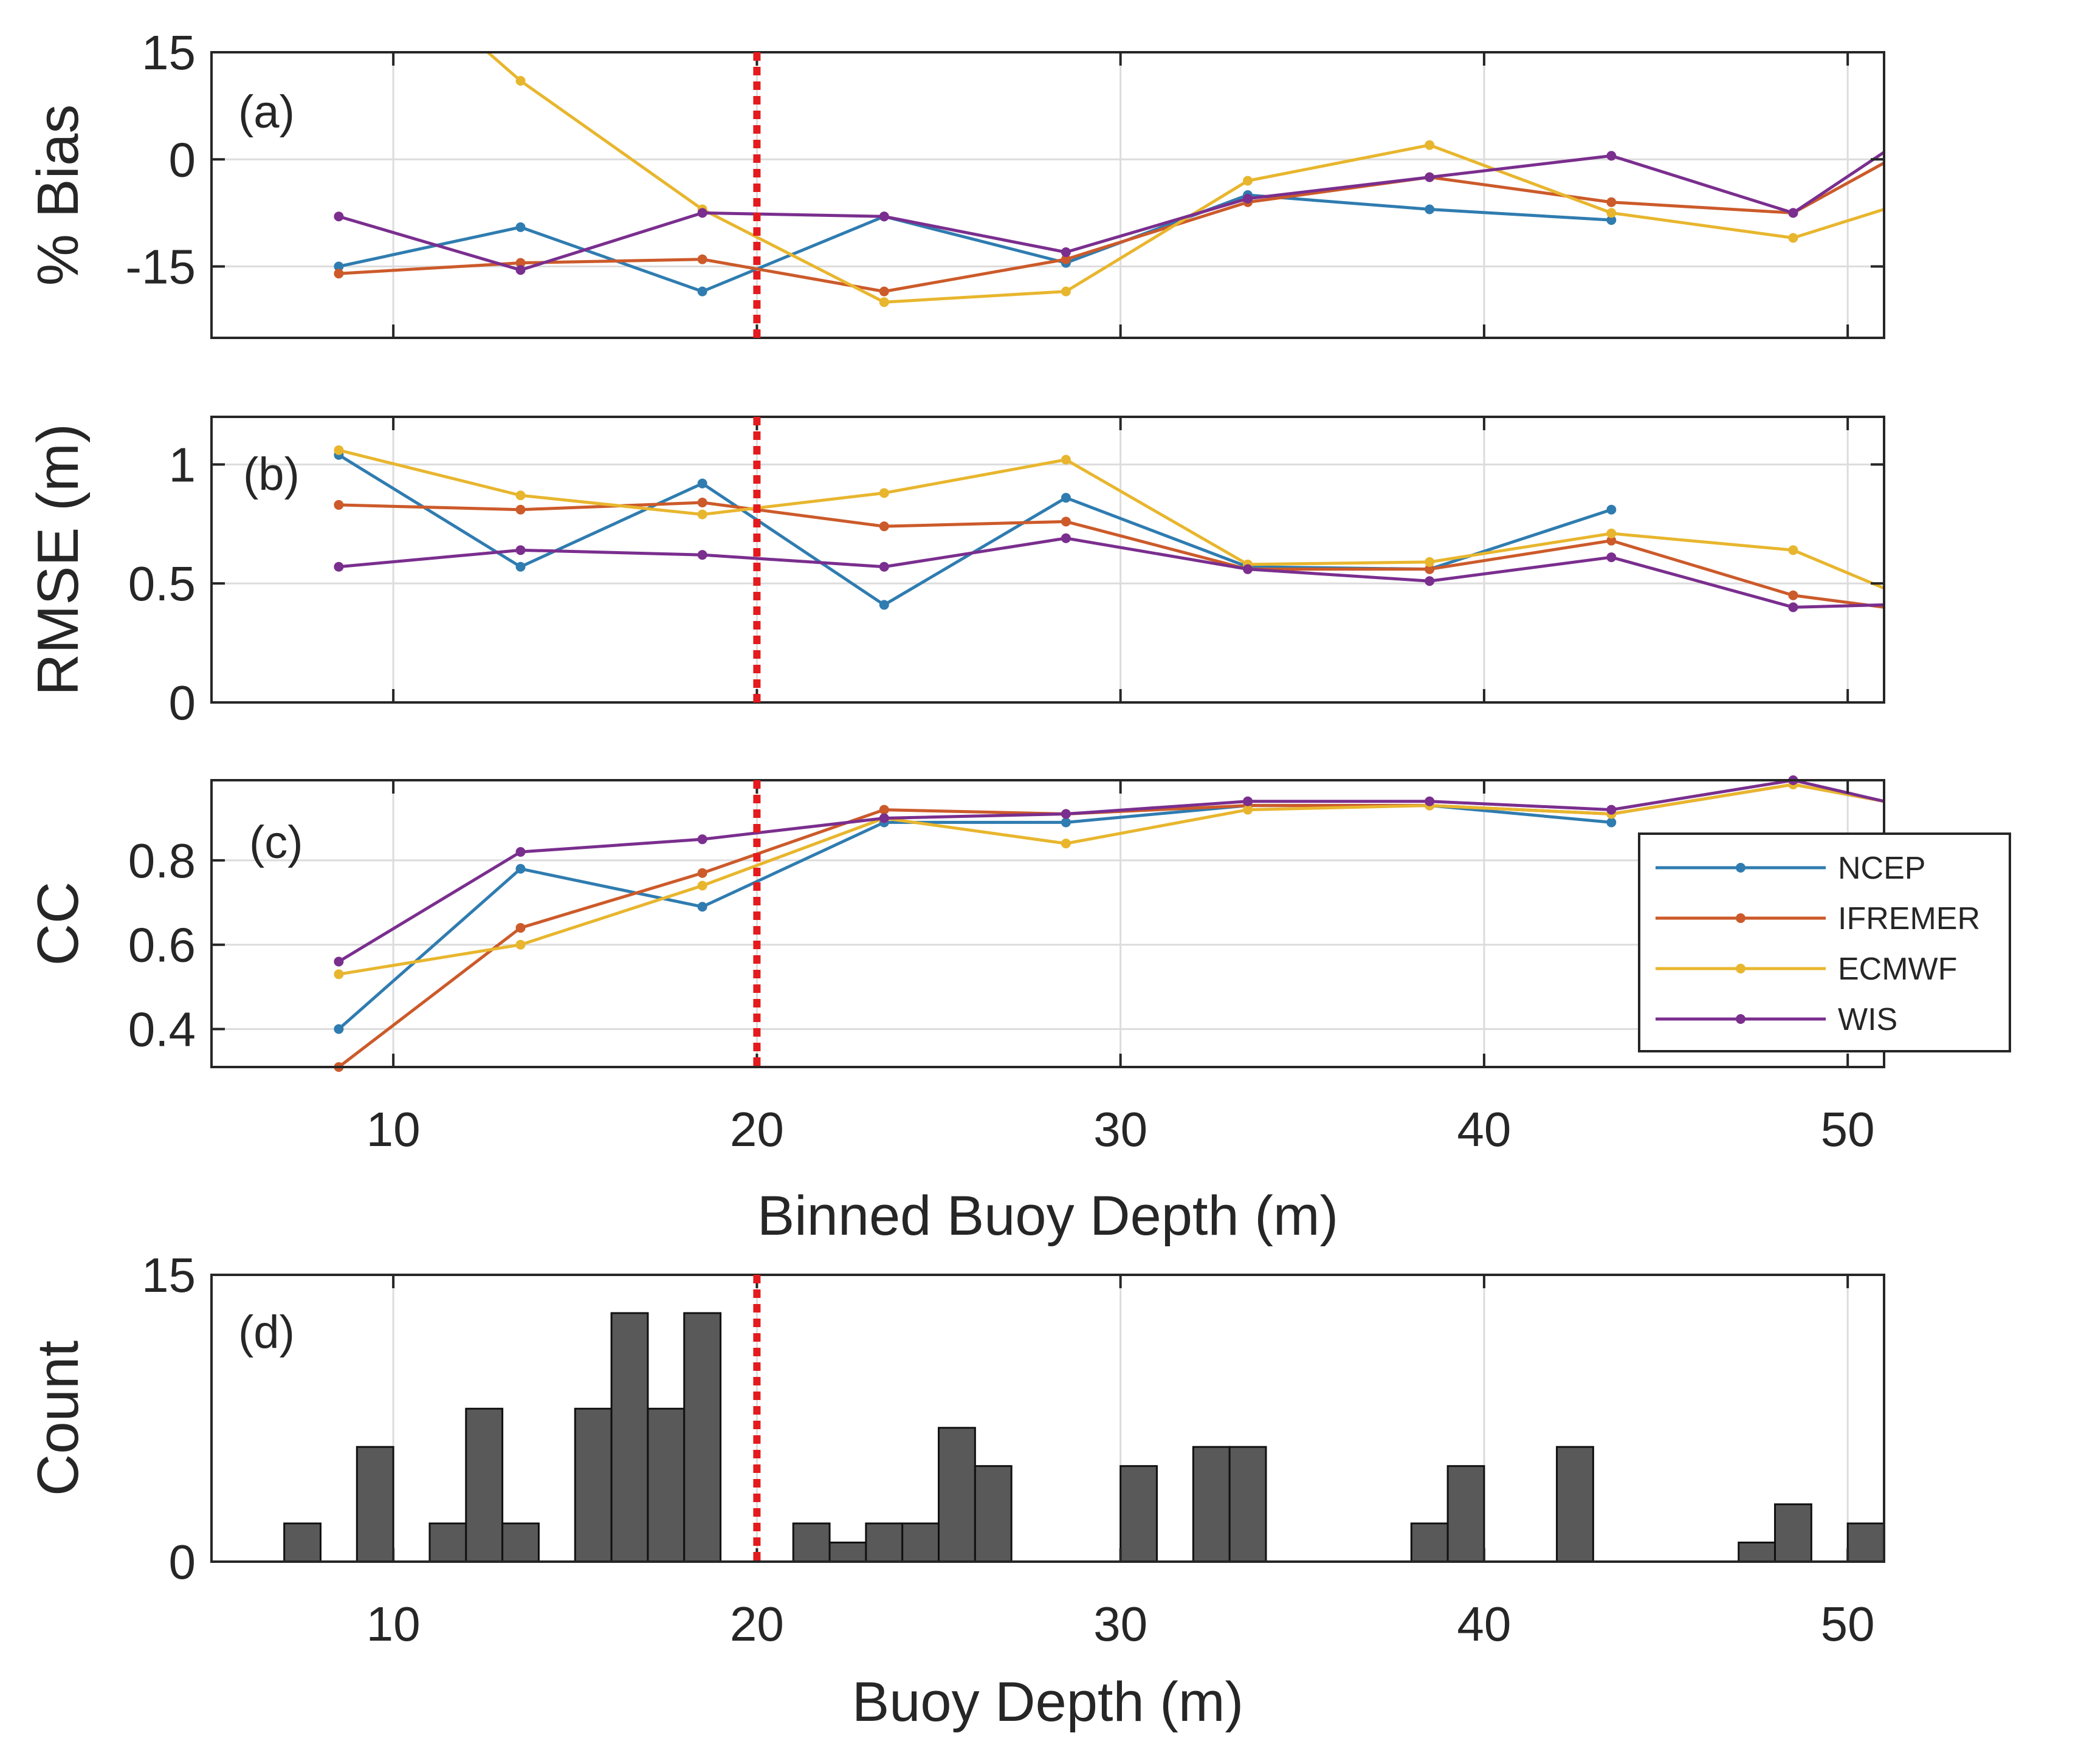  What do you see at coordinates (160, 267) in the screenshot?
I see `y-tick-label: -15` at bounding box center [160, 267].